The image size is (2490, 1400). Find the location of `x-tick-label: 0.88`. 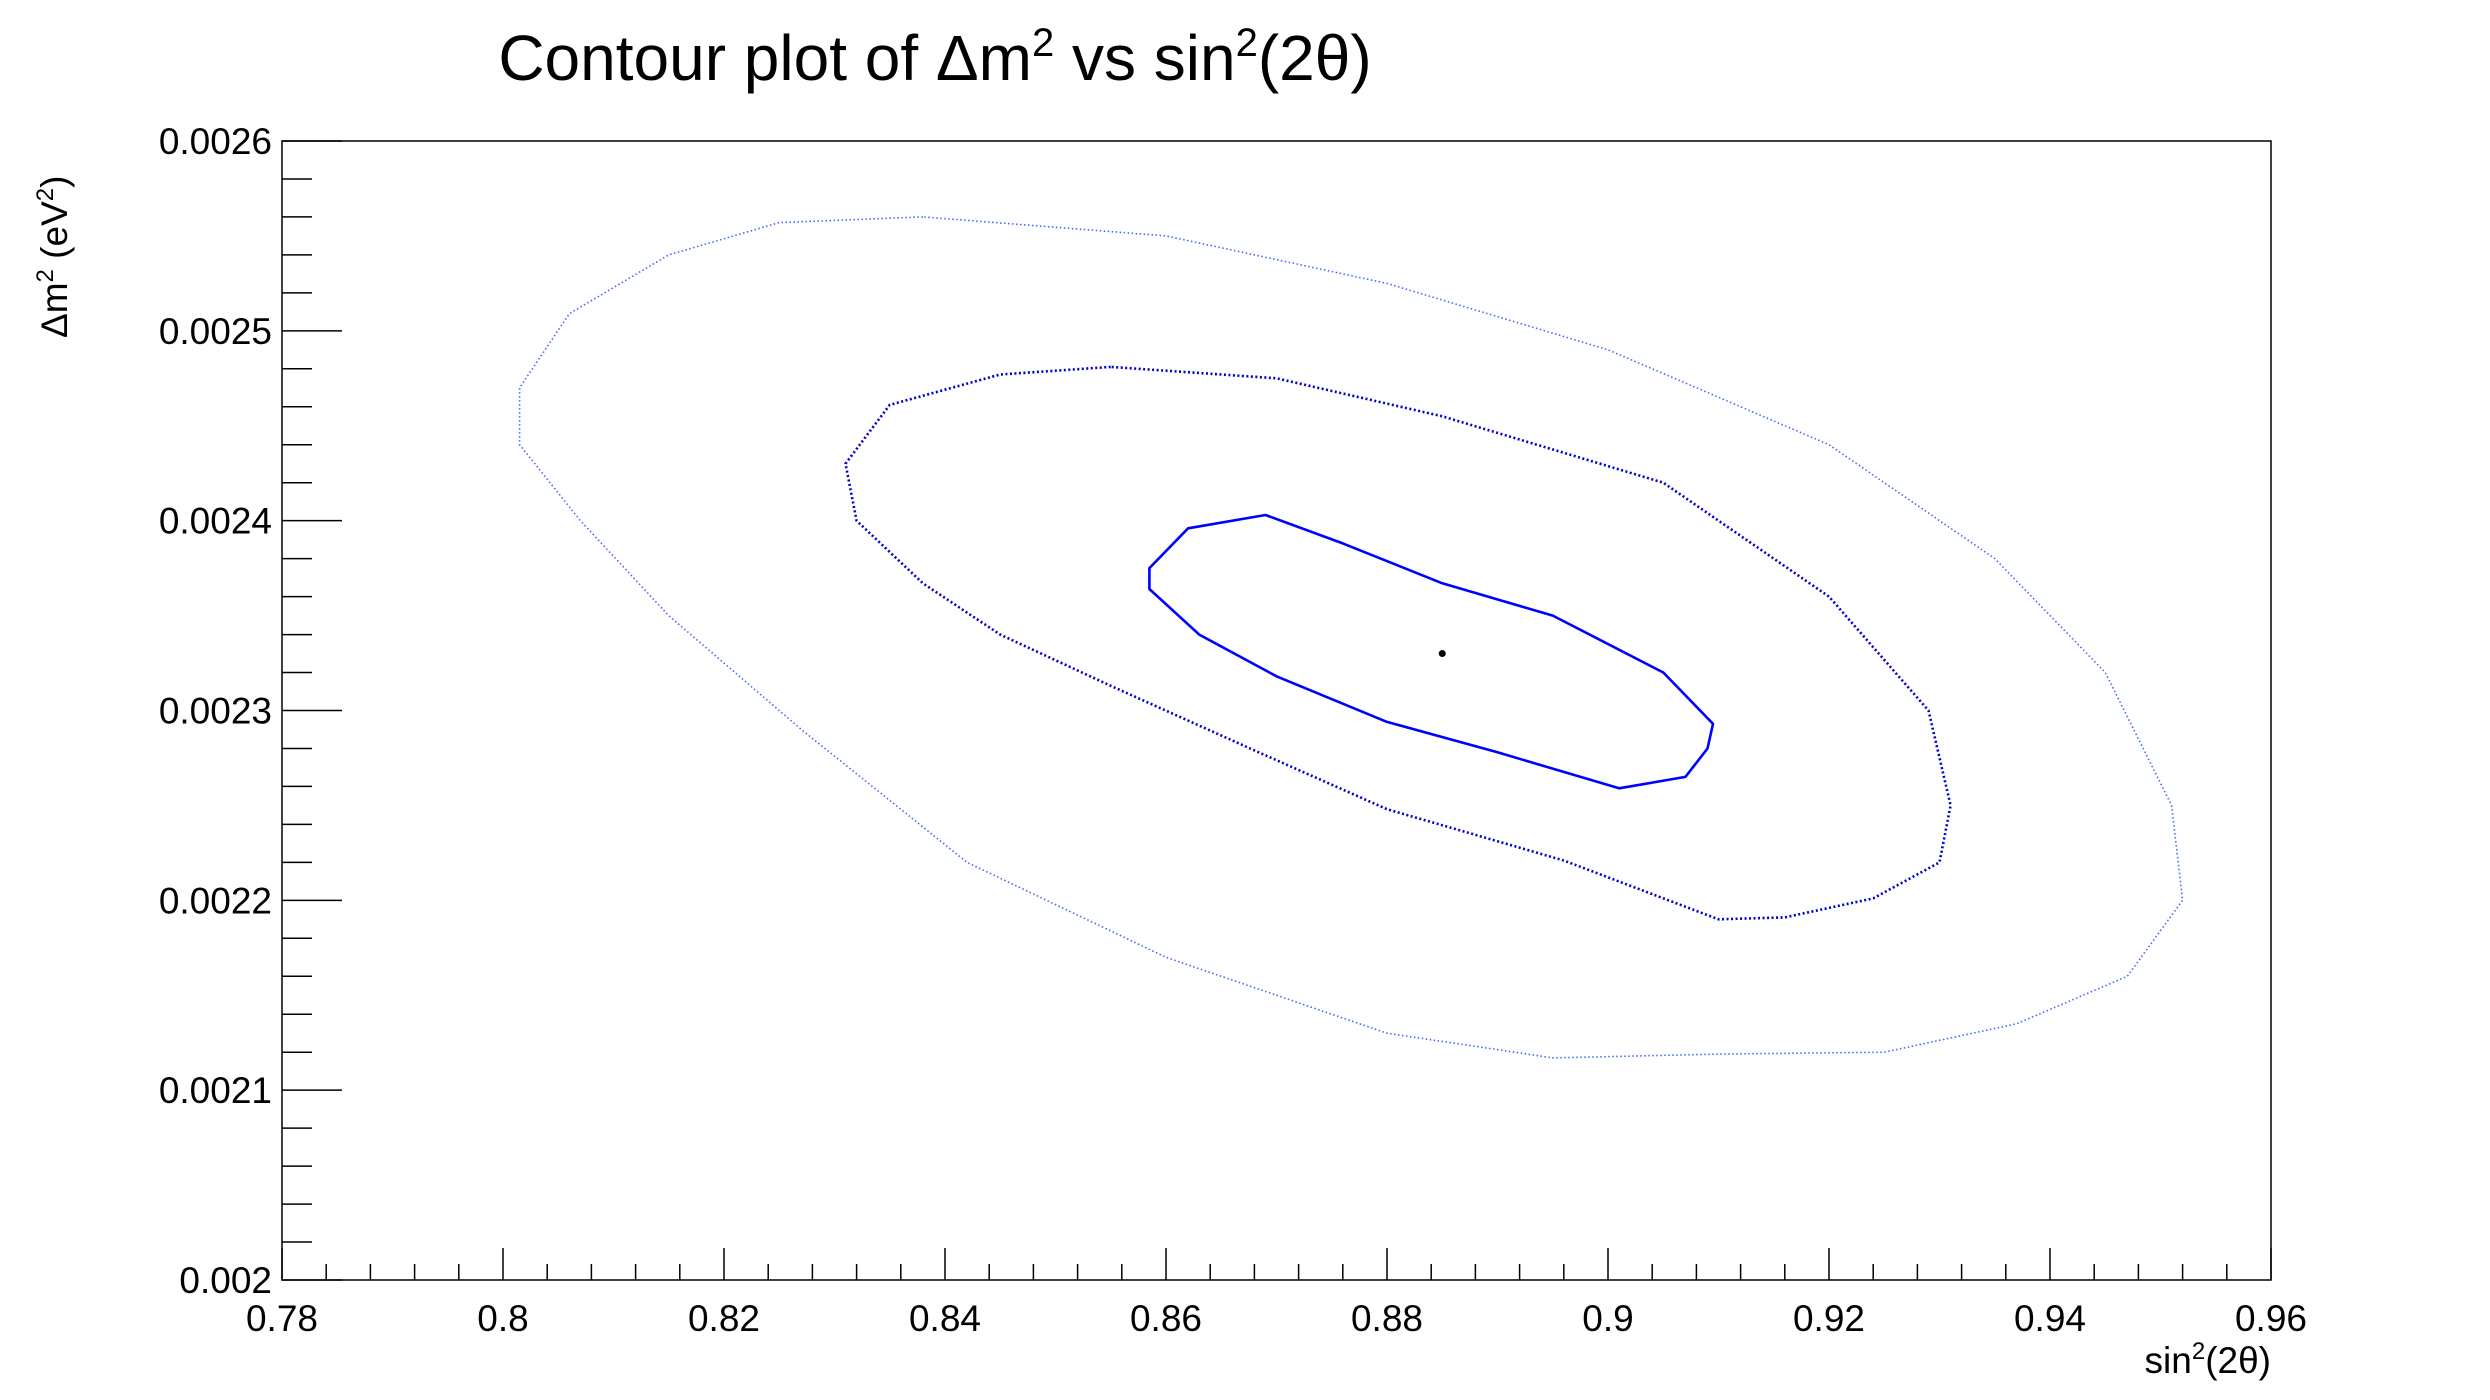

x-tick-label: 0.88 is located at coordinates (1387, 1318).